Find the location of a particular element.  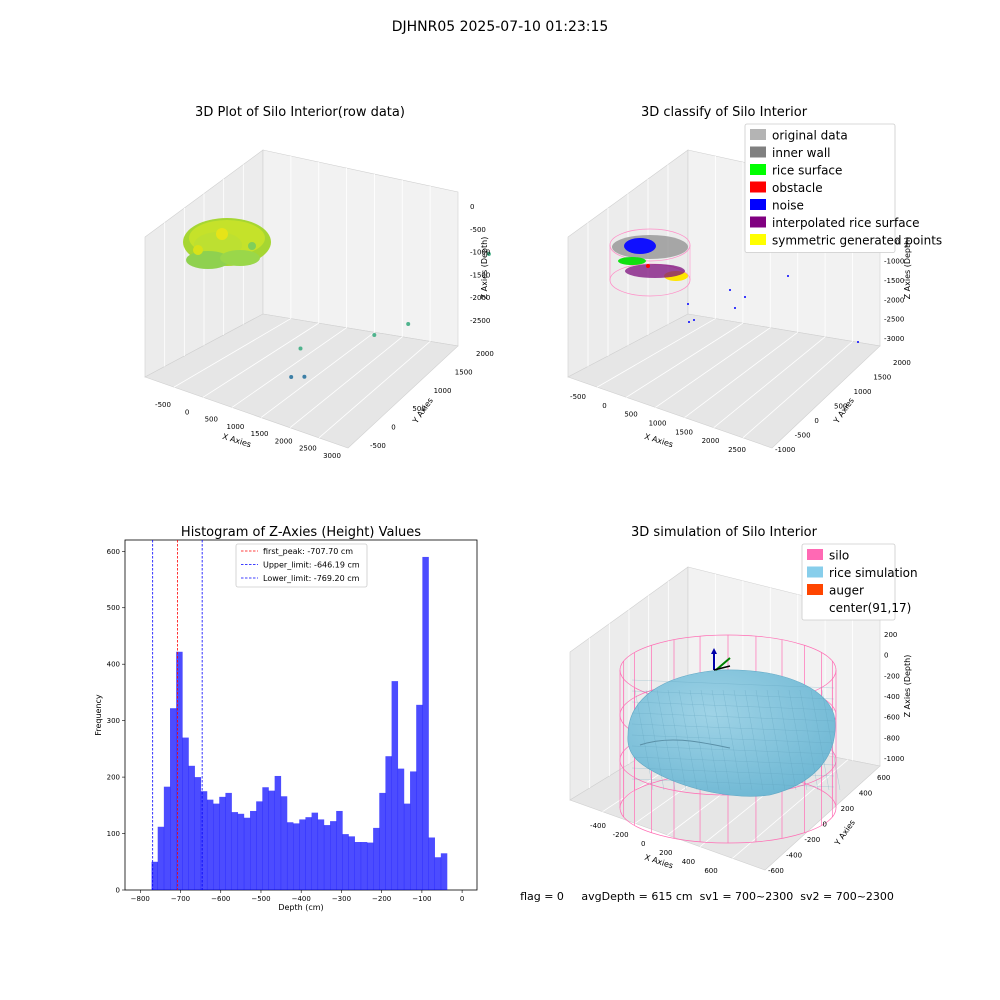

legend-label: Lower_limit: -769.20 cm is located at coordinates (311, 578).